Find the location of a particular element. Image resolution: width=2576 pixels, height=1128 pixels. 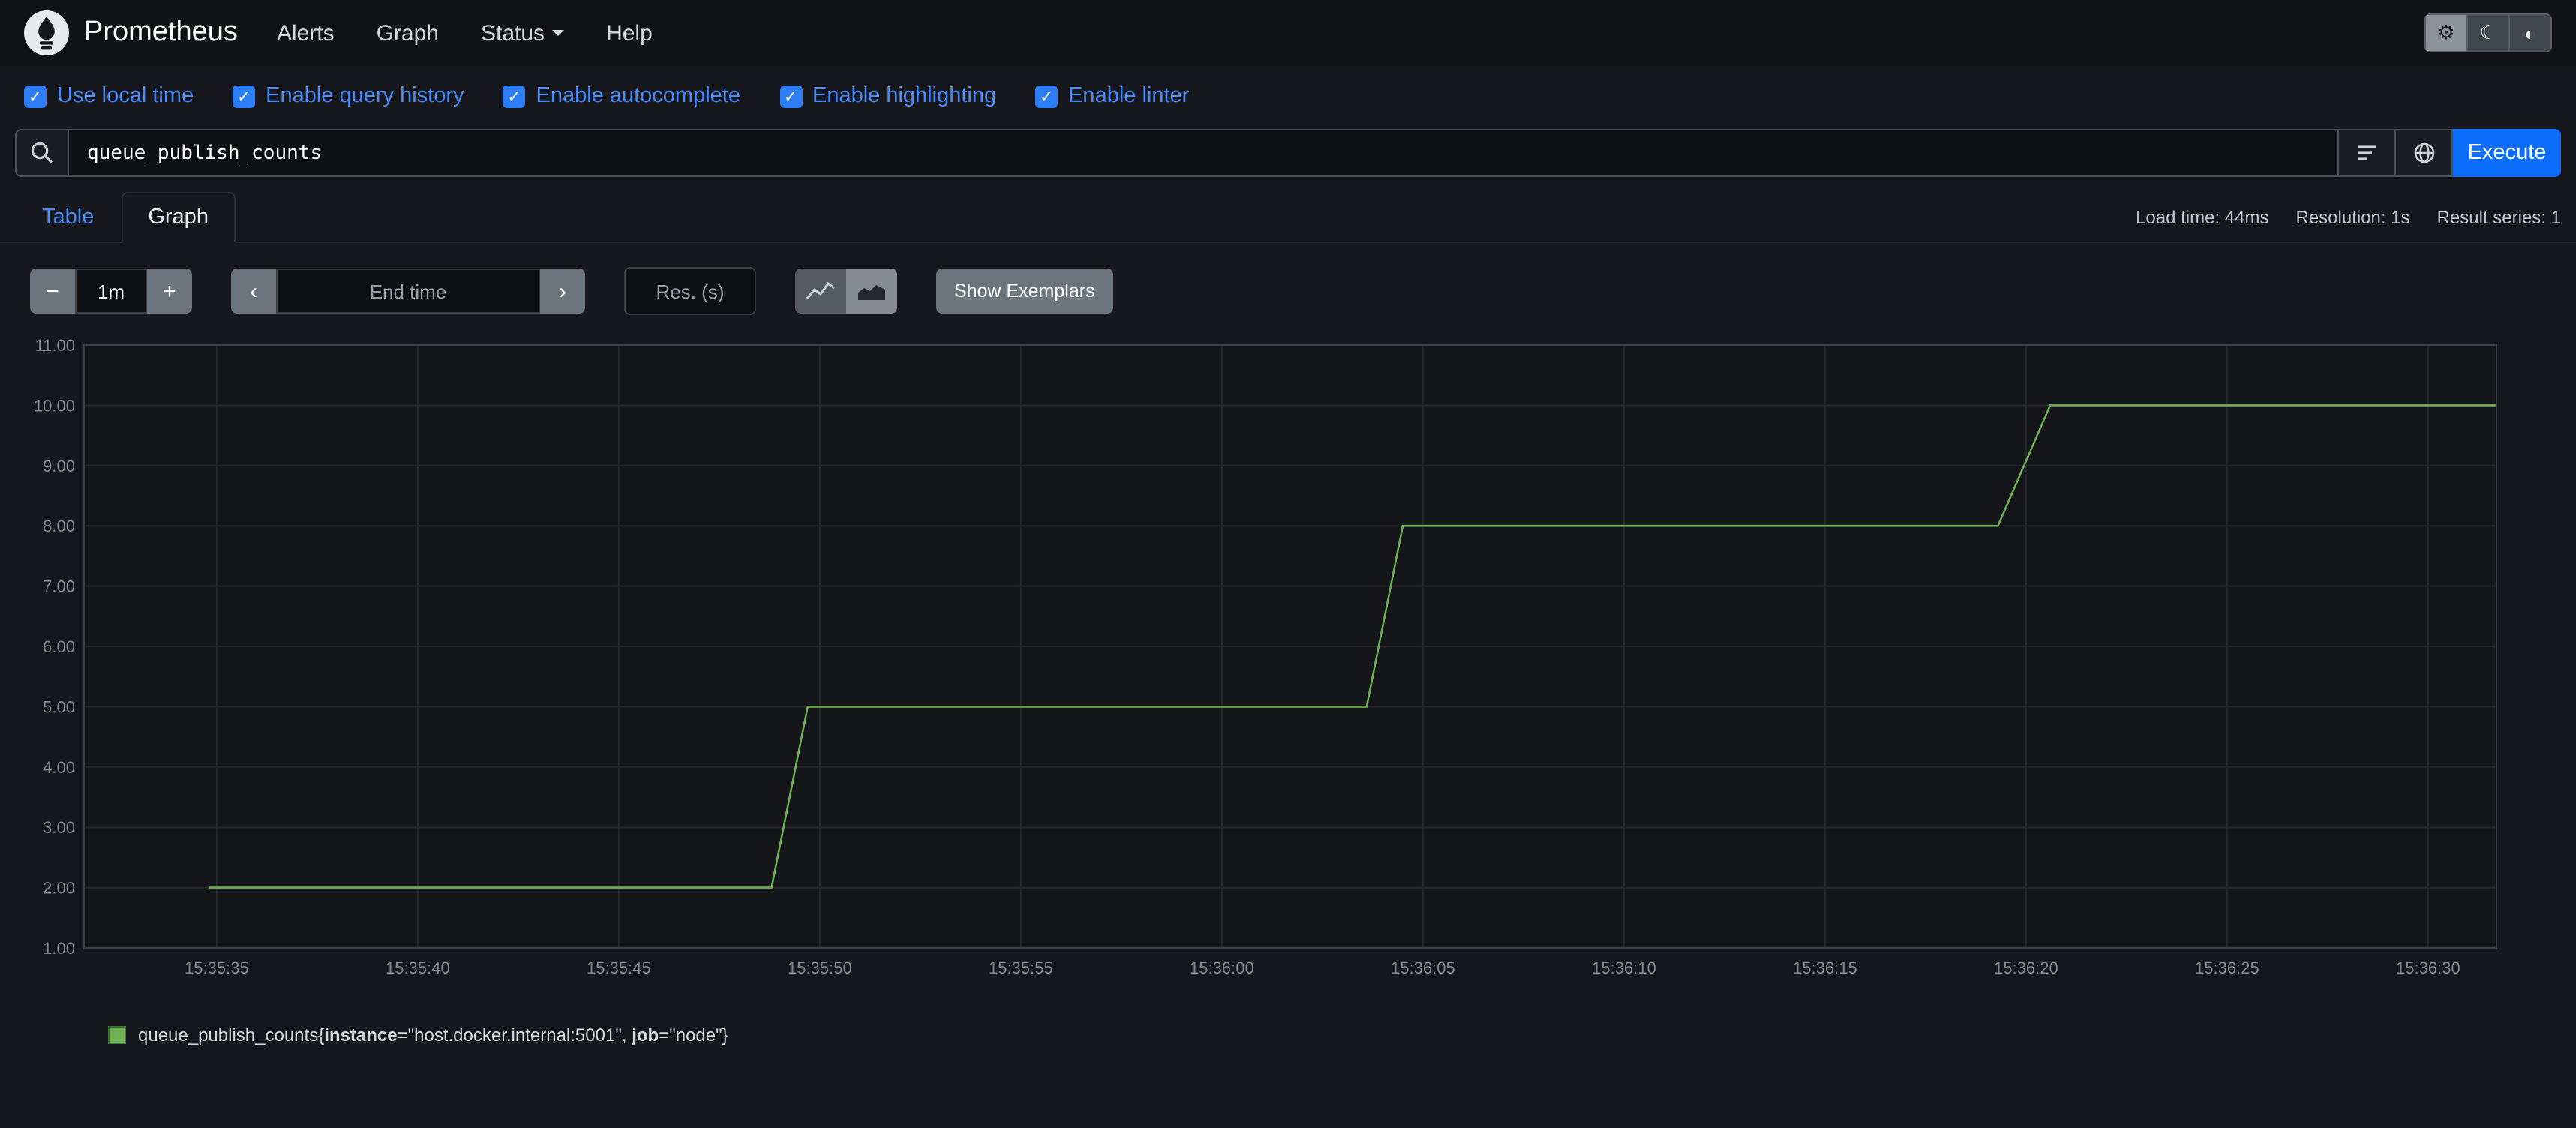

checkbox-label: Enable autocomplete is located at coordinates (638, 96).